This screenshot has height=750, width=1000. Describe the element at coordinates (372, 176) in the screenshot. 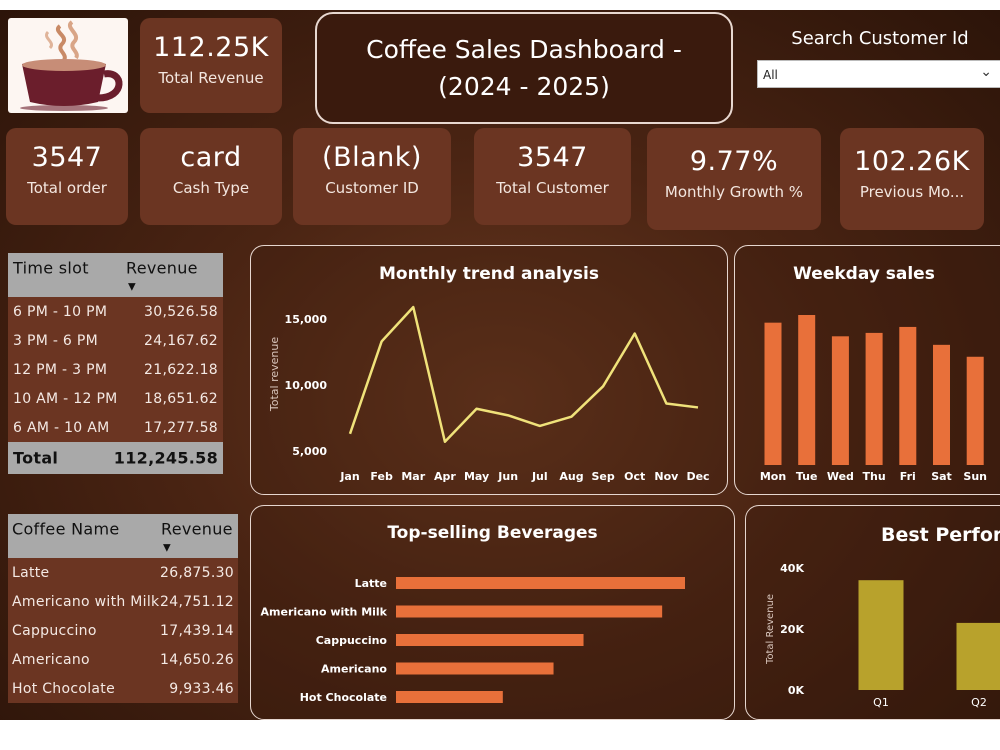

I see `kpi-card-customer-id: (Blank) Customer ID` at that location.